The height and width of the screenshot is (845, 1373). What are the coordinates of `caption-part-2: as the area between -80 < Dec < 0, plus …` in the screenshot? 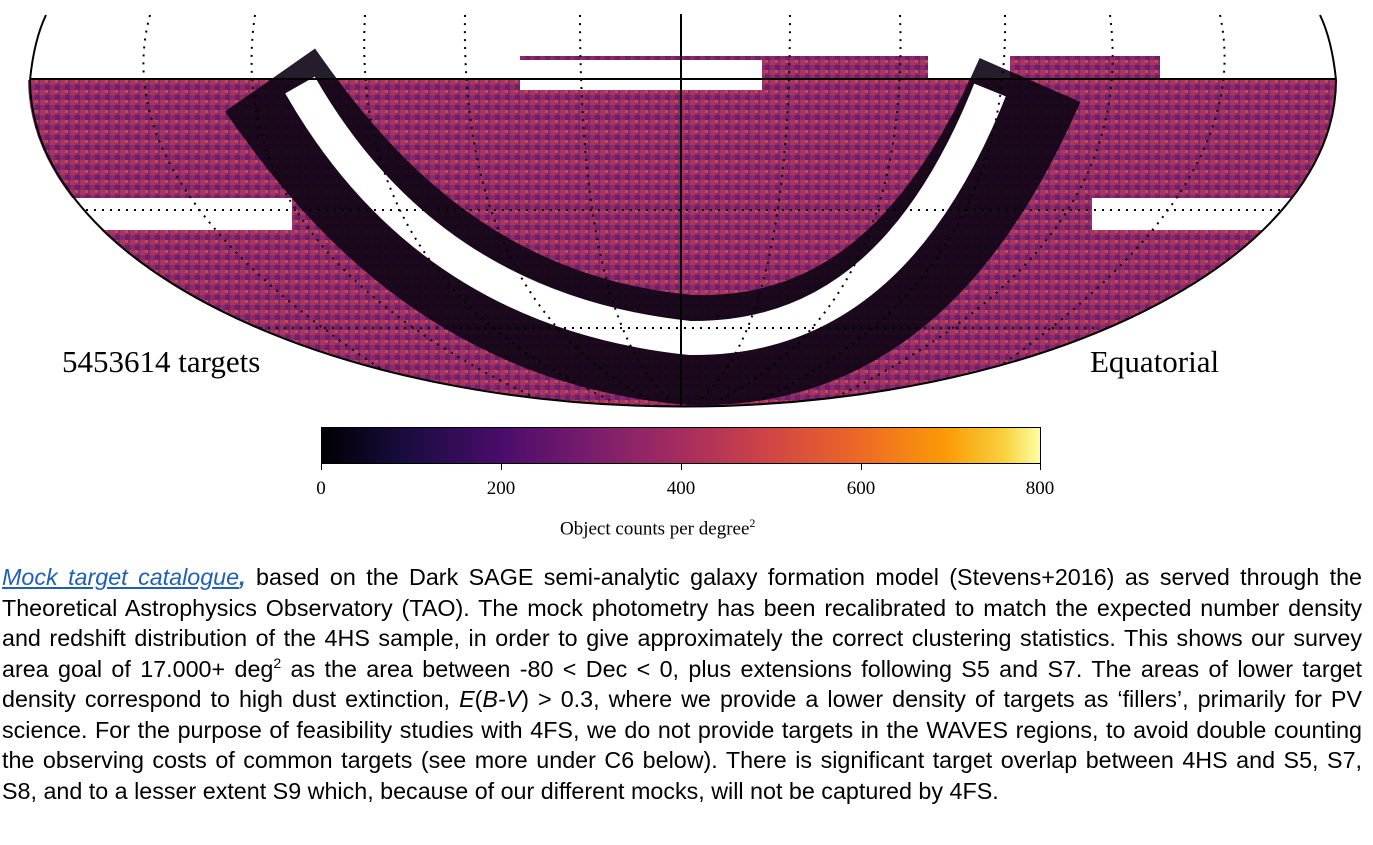 It's located at (682, 684).